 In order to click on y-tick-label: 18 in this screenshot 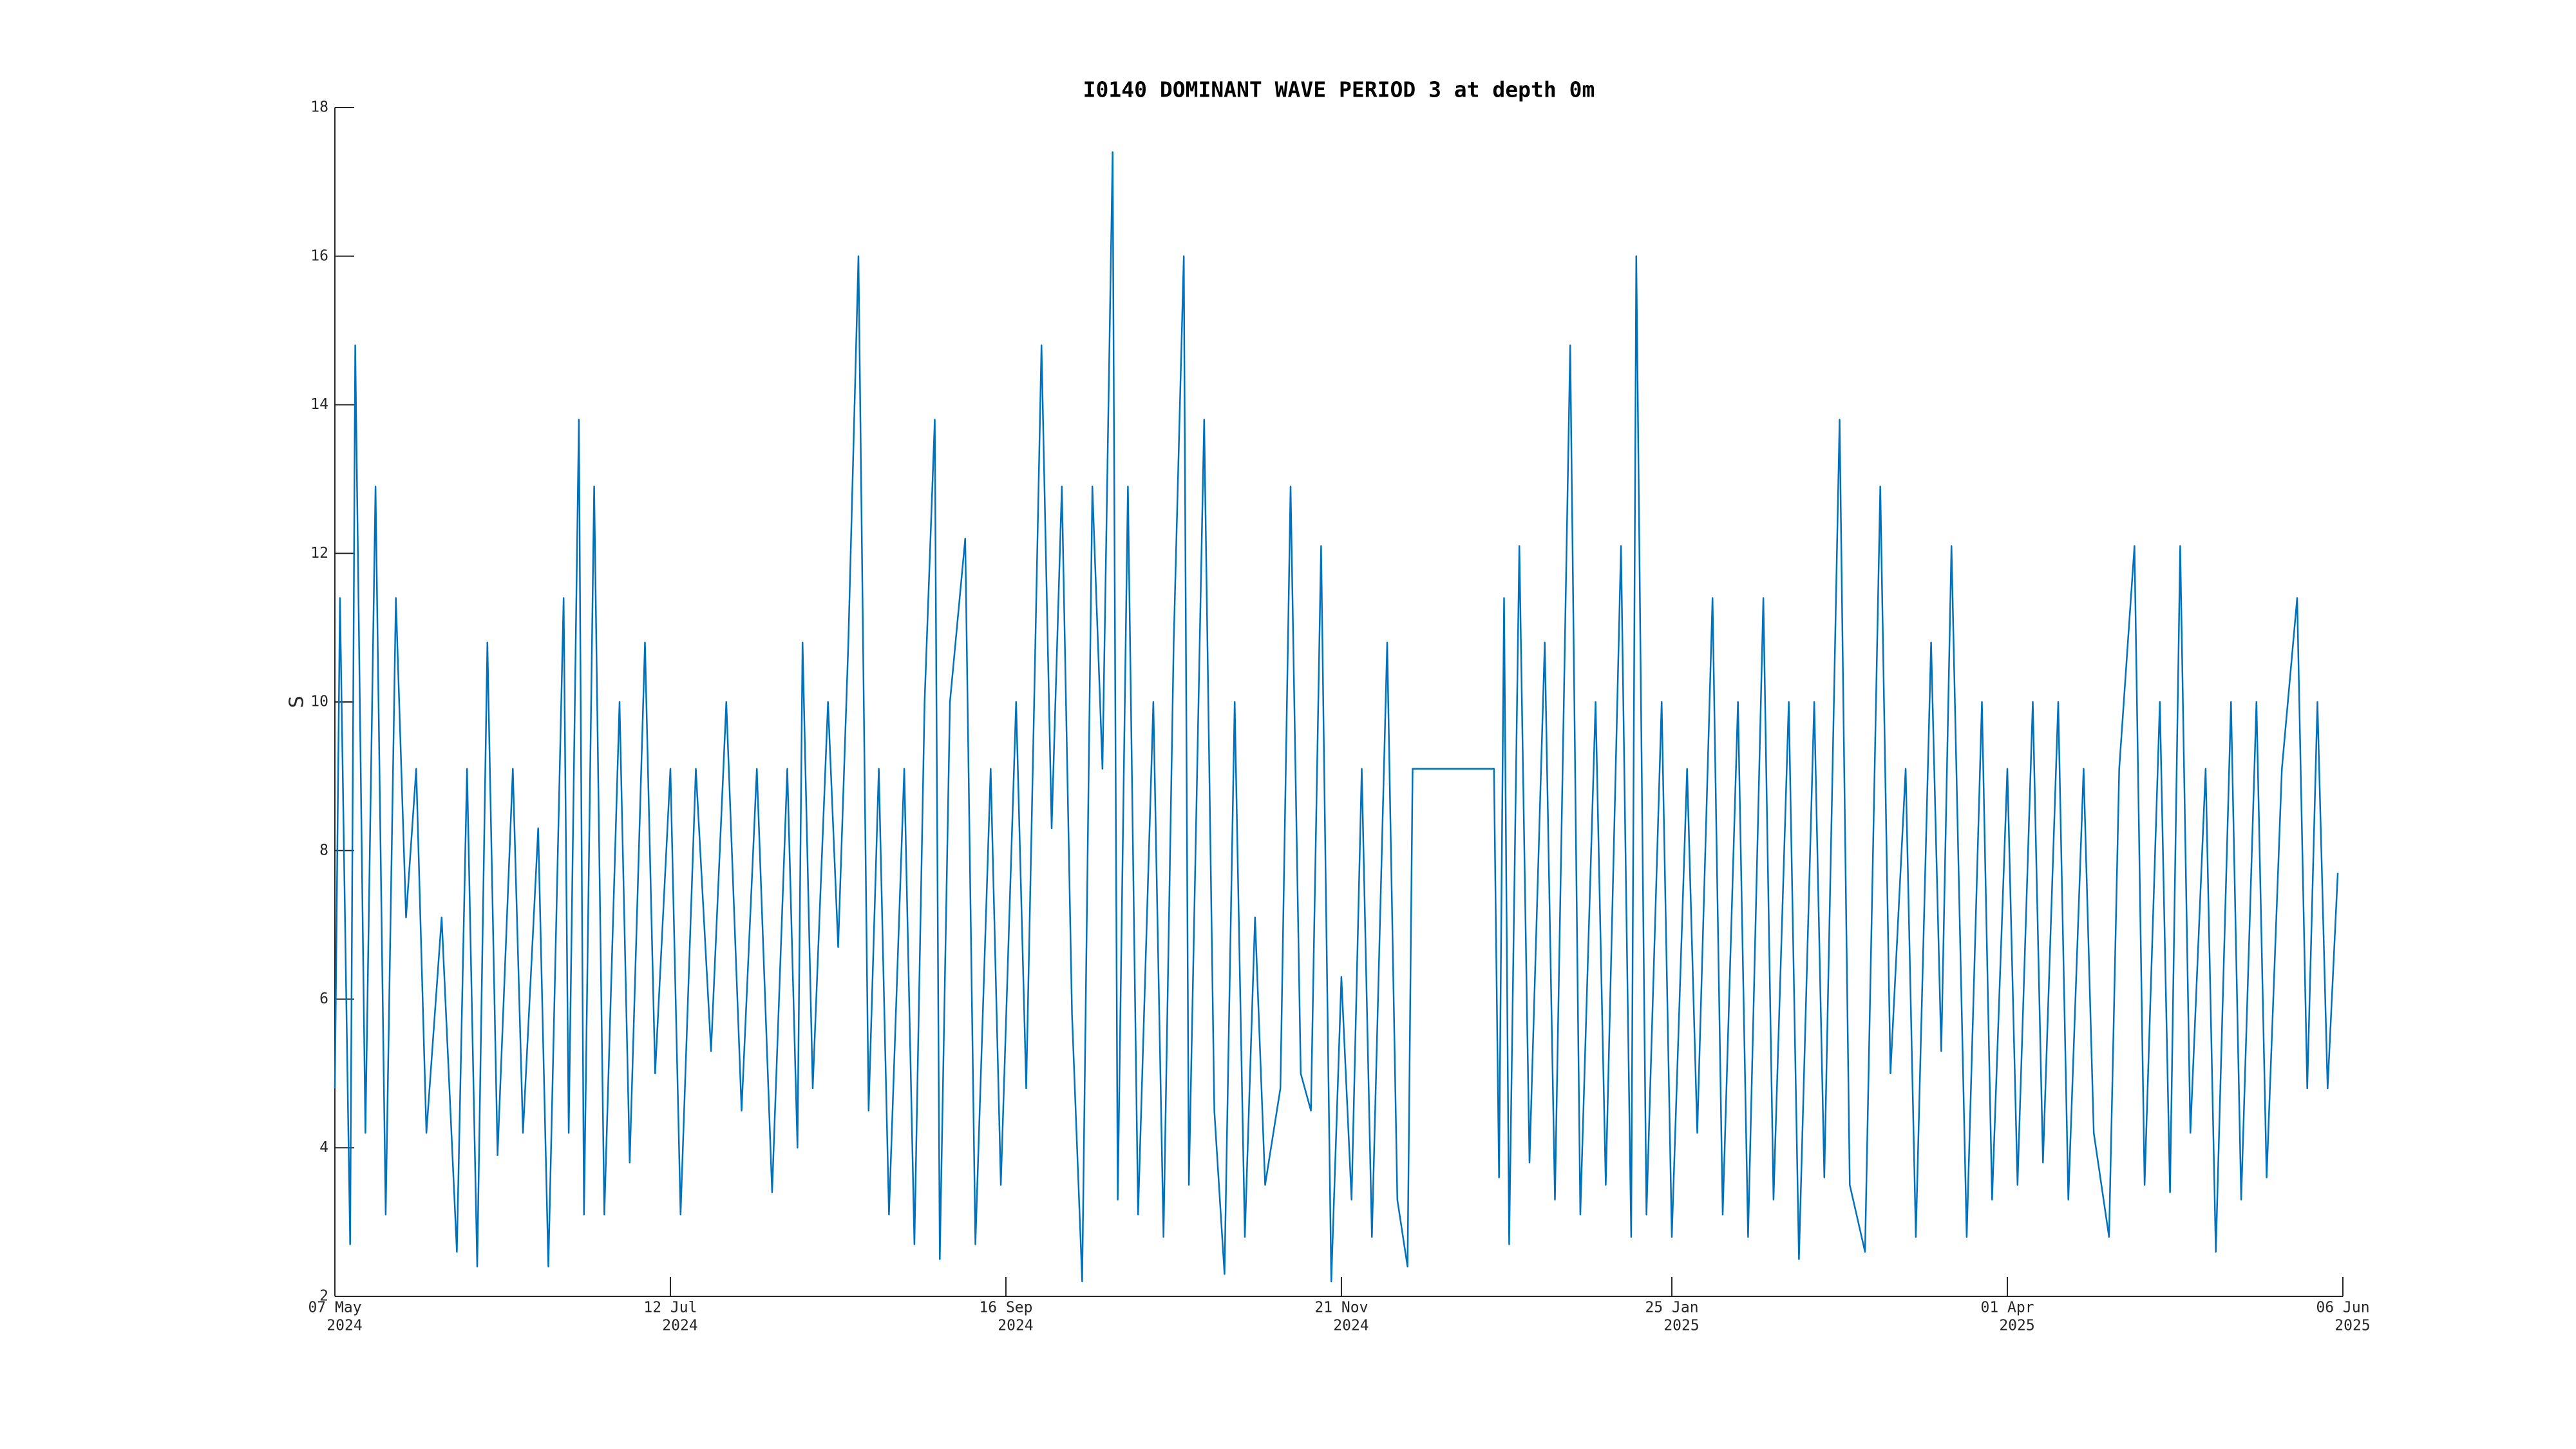, I will do `click(319, 108)`.